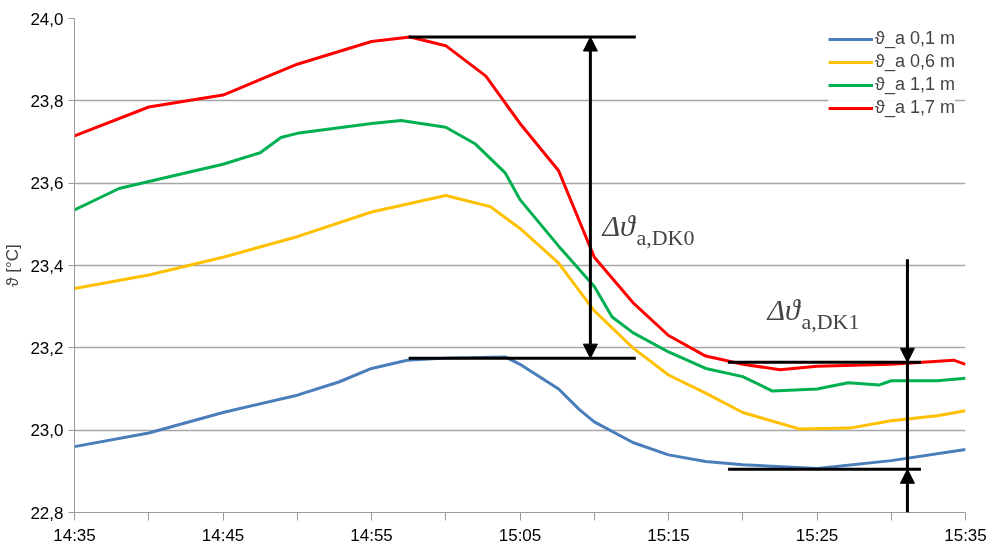 Image resolution: width=1004 pixels, height=556 pixels. Describe the element at coordinates (915, 61) in the screenshot. I see `legend-label: ϑ_a 0,6 m` at that location.